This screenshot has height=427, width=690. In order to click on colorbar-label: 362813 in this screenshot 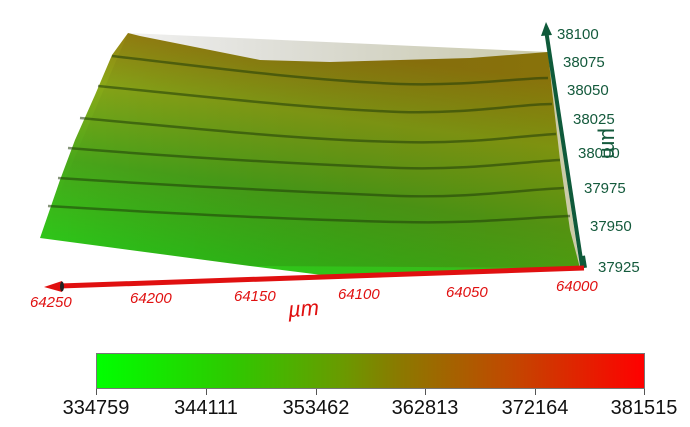, I will do `click(425, 408)`.